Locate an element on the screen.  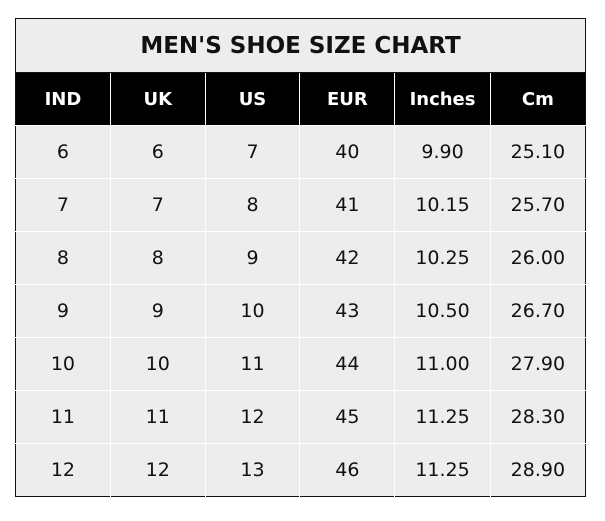
table-cell: 40 is located at coordinates (347, 152).